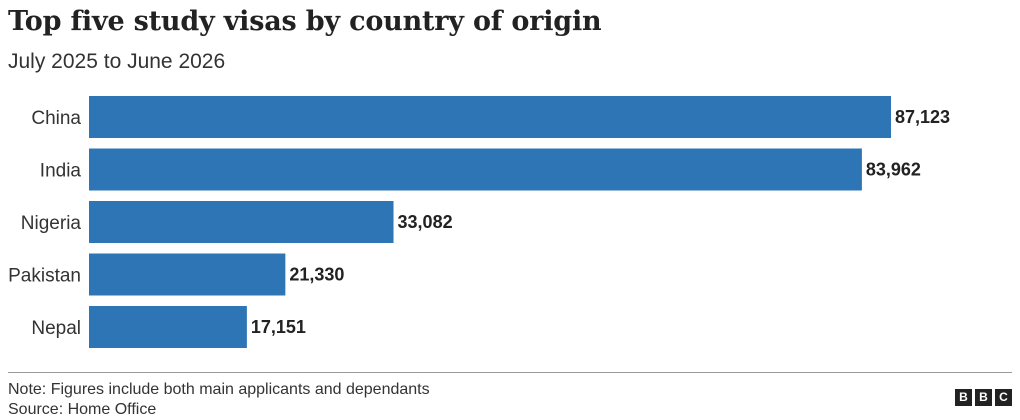 The height and width of the screenshot is (420, 1020). I want to click on footer-source: Source: Home Office, so click(82, 409).